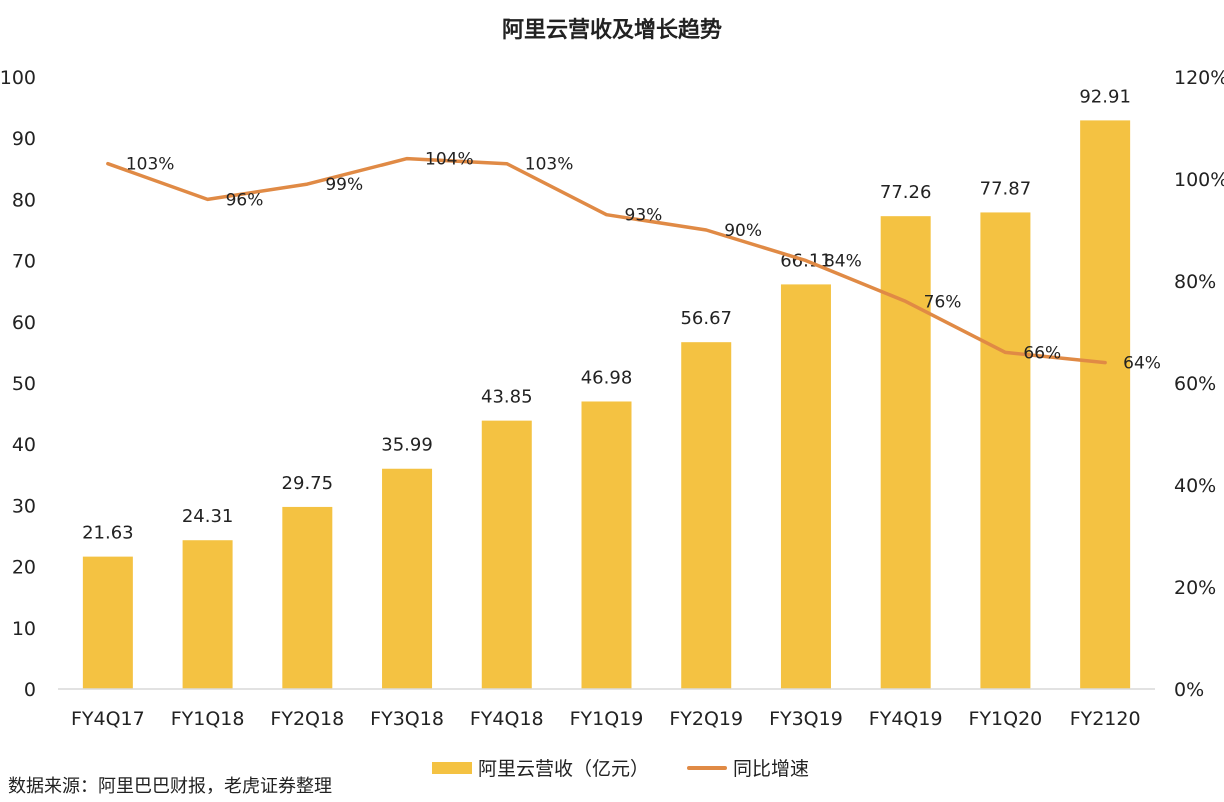 This screenshot has width=1224, height=802. What do you see at coordinates (1142, 364) in the screenshot?
I see `line-value-label: 64%` at bounding box center [1142, 364].